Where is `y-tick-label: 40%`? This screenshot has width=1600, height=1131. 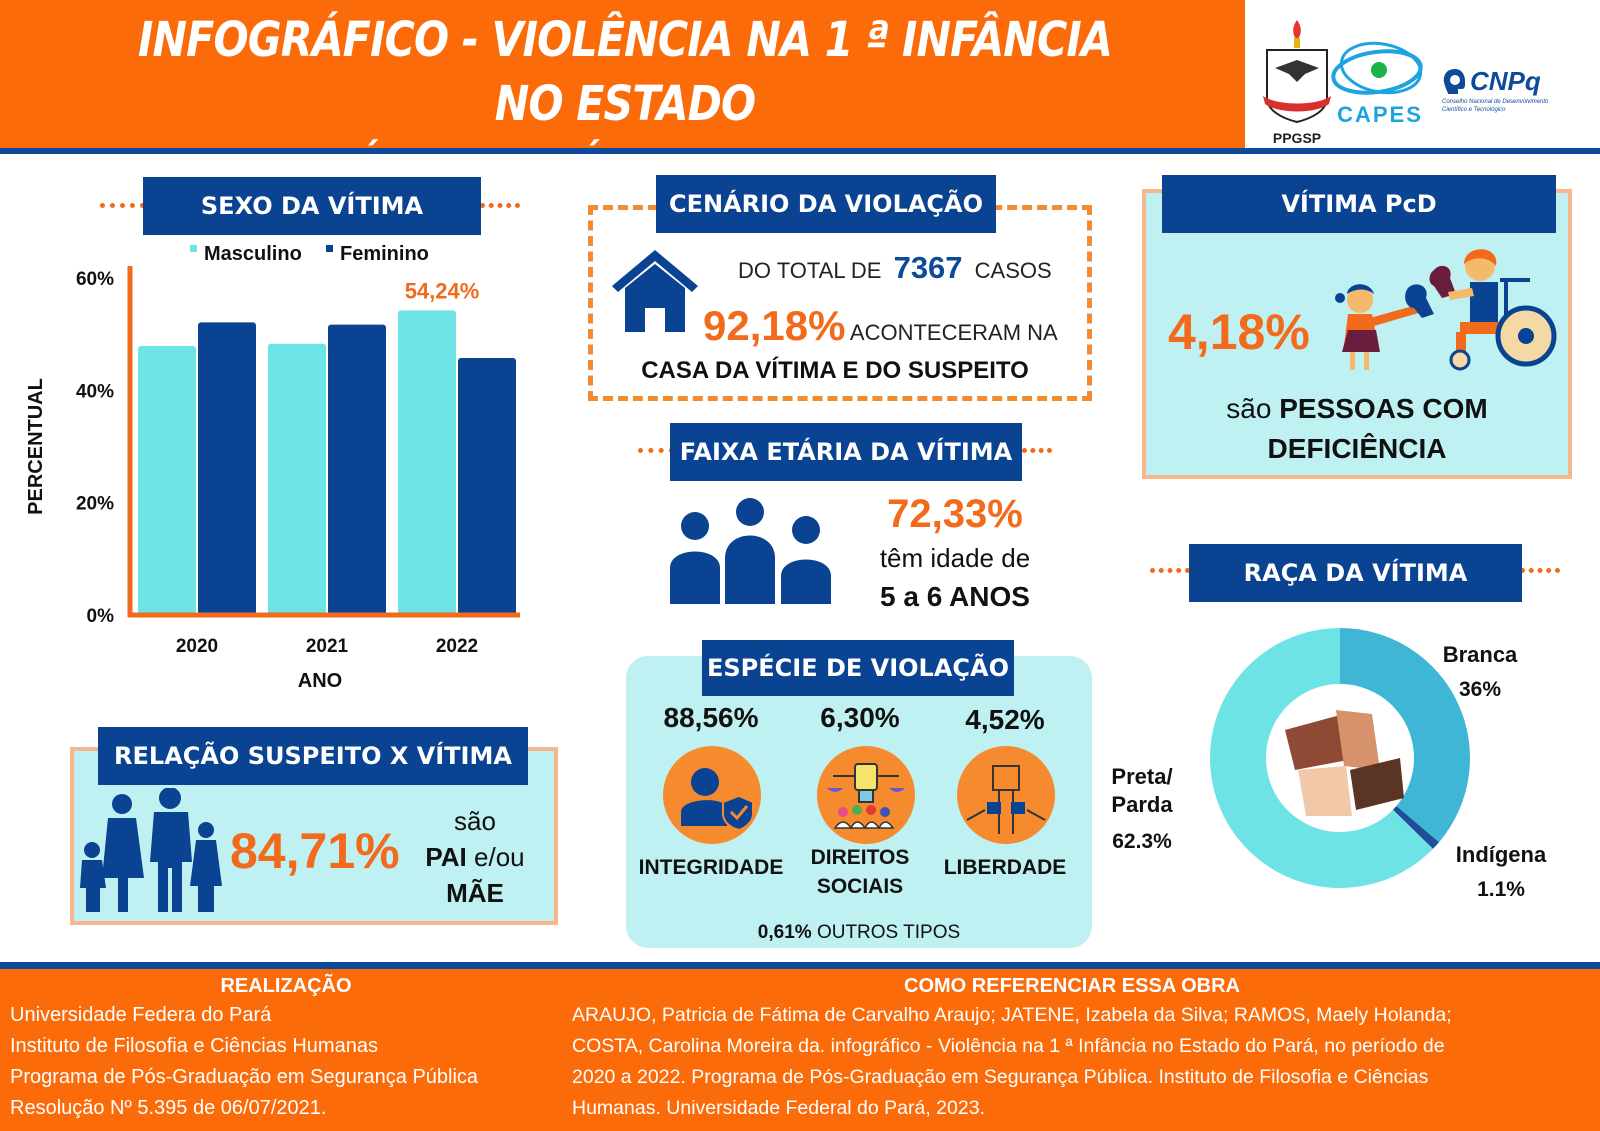 y-tick-label: 40% is located at coordinates (95, 391).